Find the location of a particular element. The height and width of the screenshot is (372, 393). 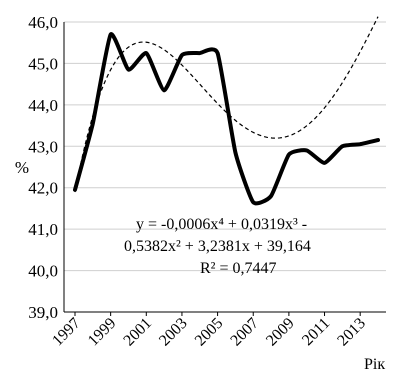

y-tick-label: 44,0 is located at coordinates (43, 105).